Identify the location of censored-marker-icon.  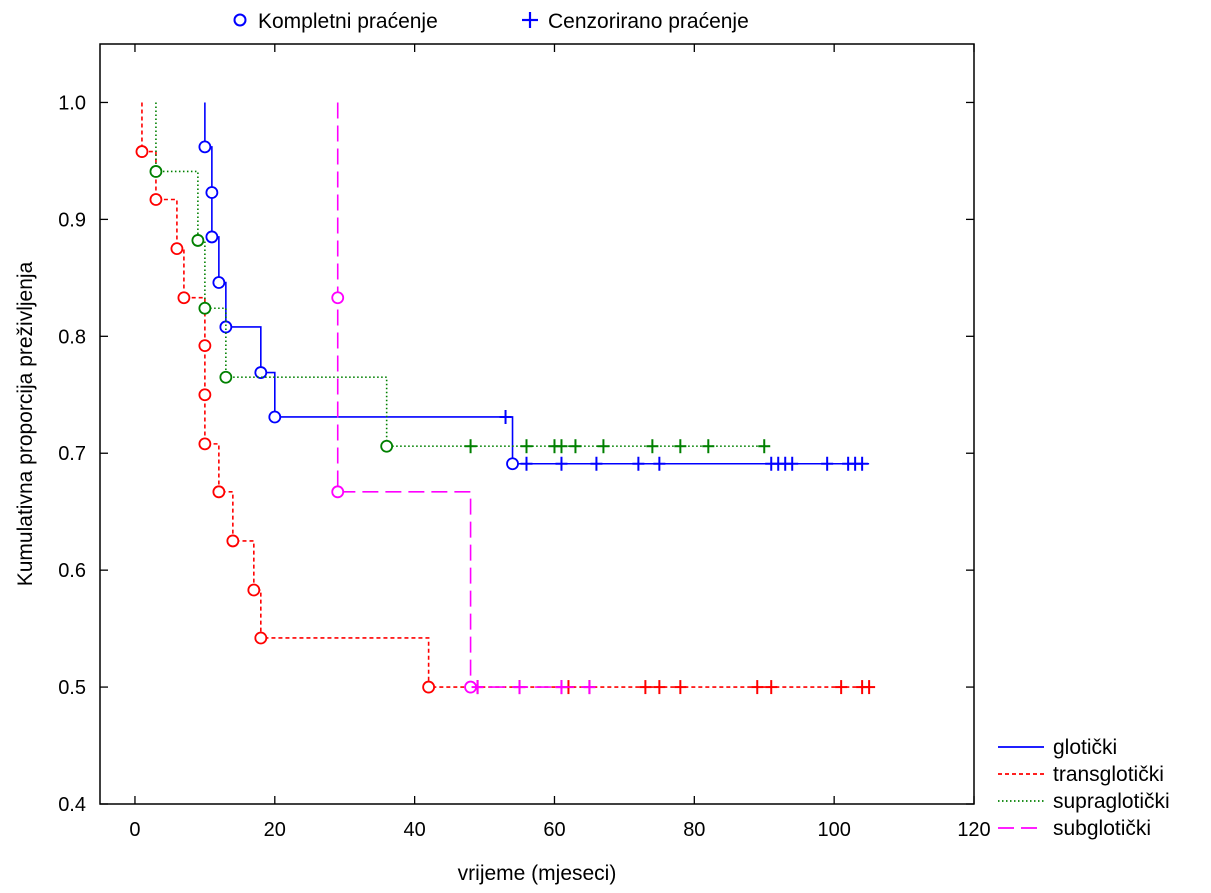
(530, 20).